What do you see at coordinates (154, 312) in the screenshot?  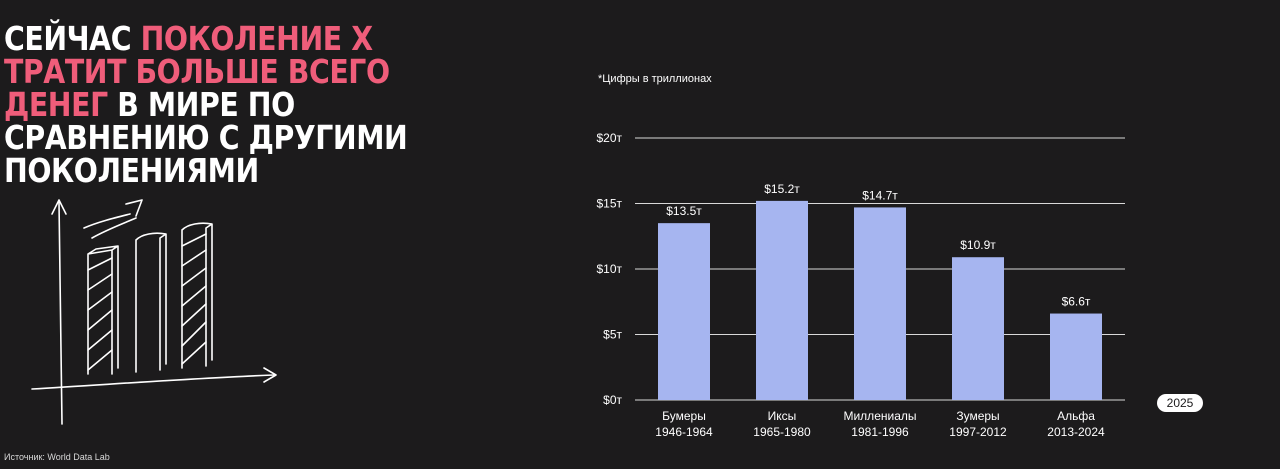 I see `hand-drawn-growth-chart-icon` at bounding box center [154, 312].